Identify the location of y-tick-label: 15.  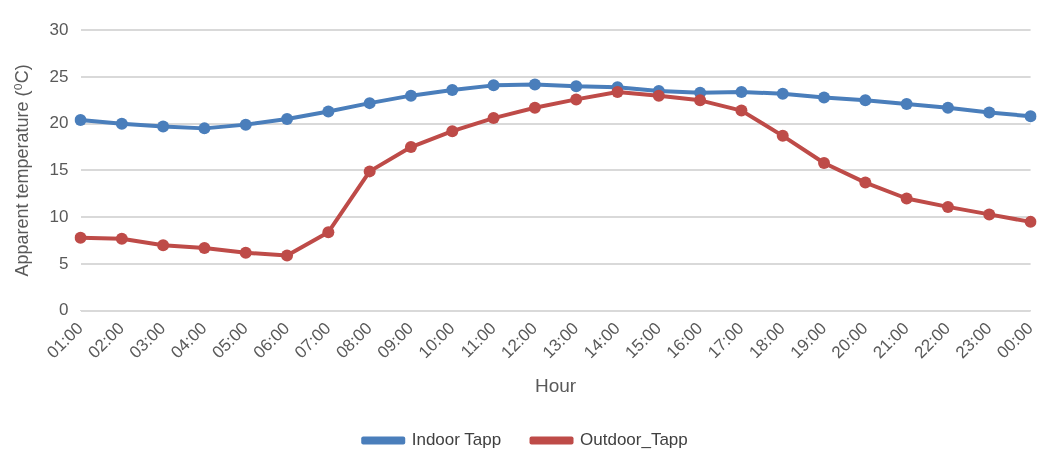
(59, 170).